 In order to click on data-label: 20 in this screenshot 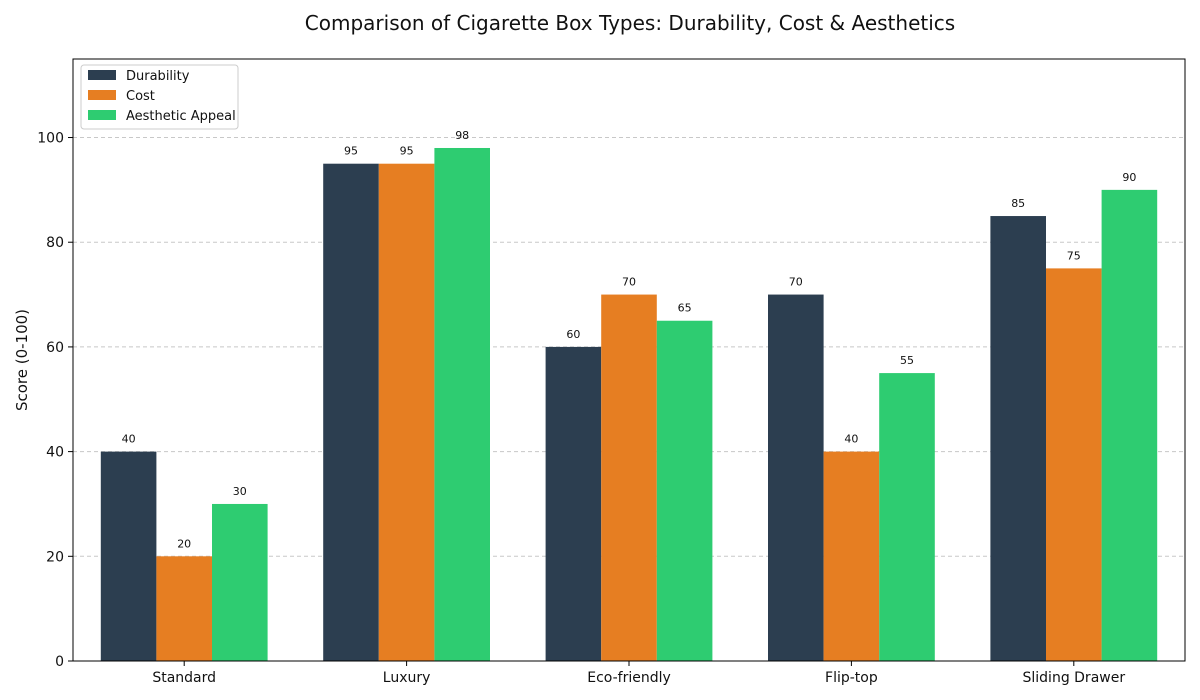, I will do `click(184, 543)`.